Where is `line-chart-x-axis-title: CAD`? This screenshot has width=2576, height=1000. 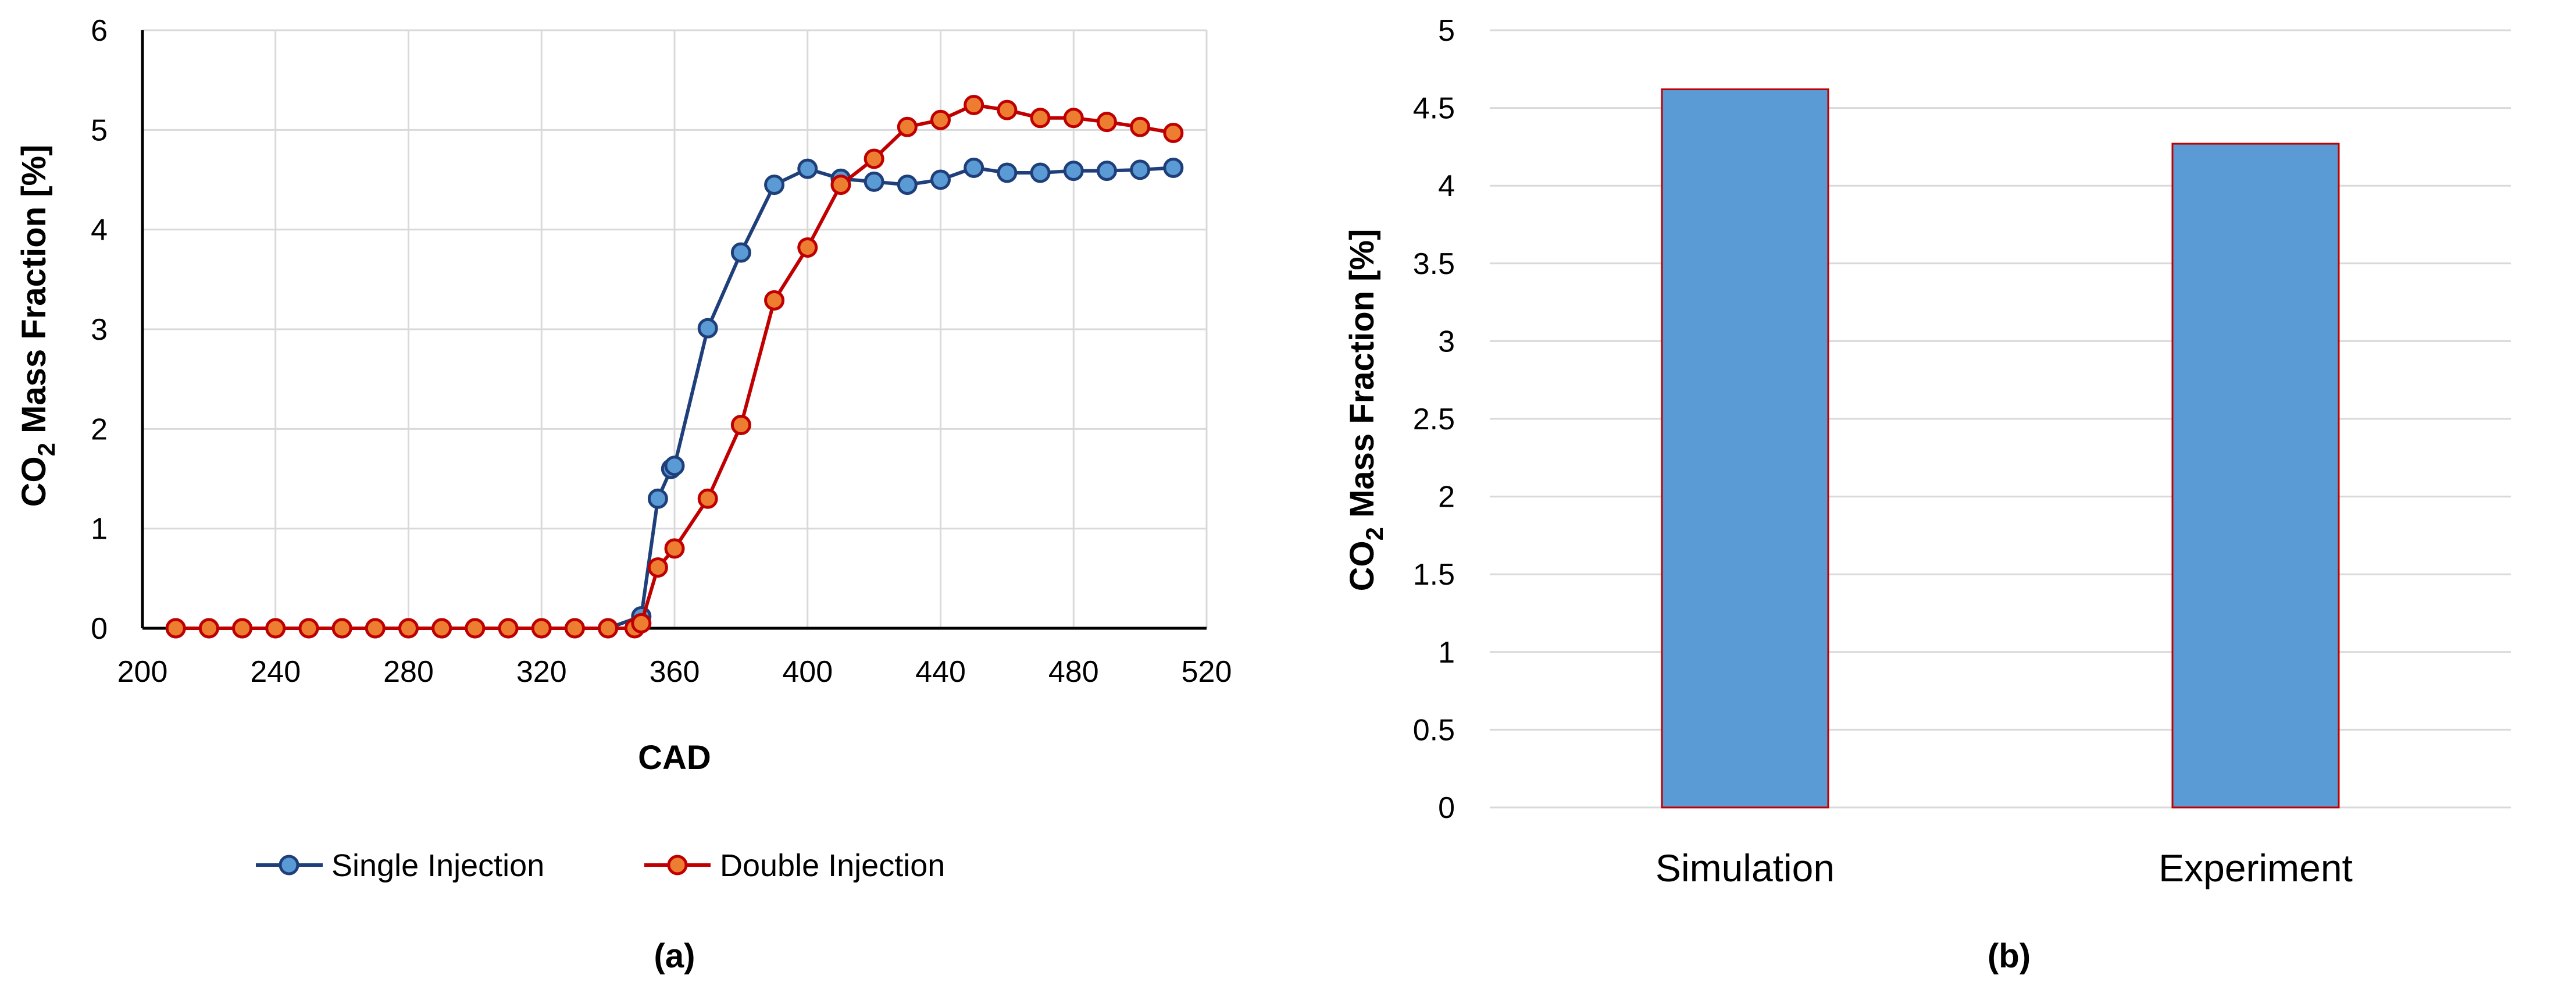
line-chart-x-axis-title: CAD is located at coordinates (674, 758).